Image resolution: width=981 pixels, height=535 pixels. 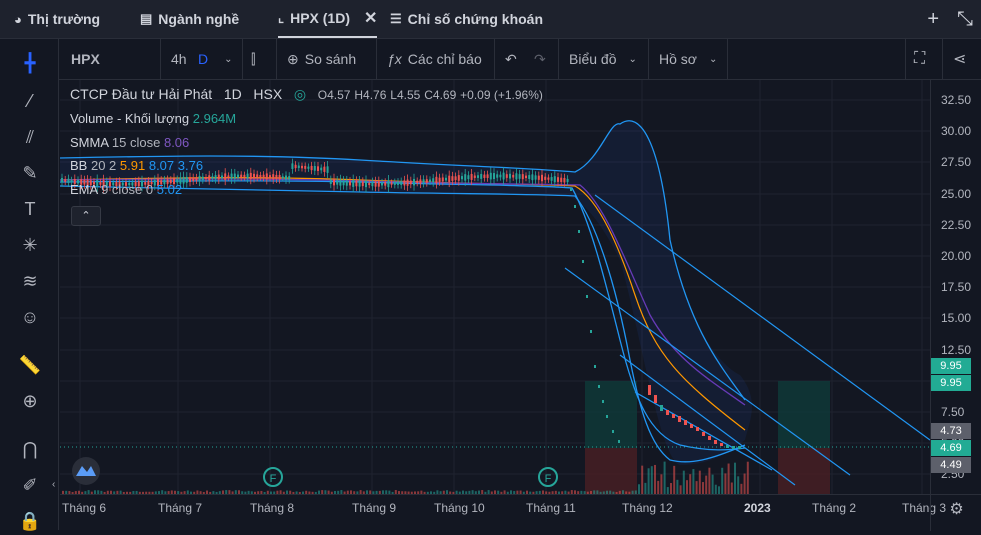 What do you see at coordinates (540, 59) in the screenshot?
I see `redo-button: ↷` at bounding box center [540, 59].